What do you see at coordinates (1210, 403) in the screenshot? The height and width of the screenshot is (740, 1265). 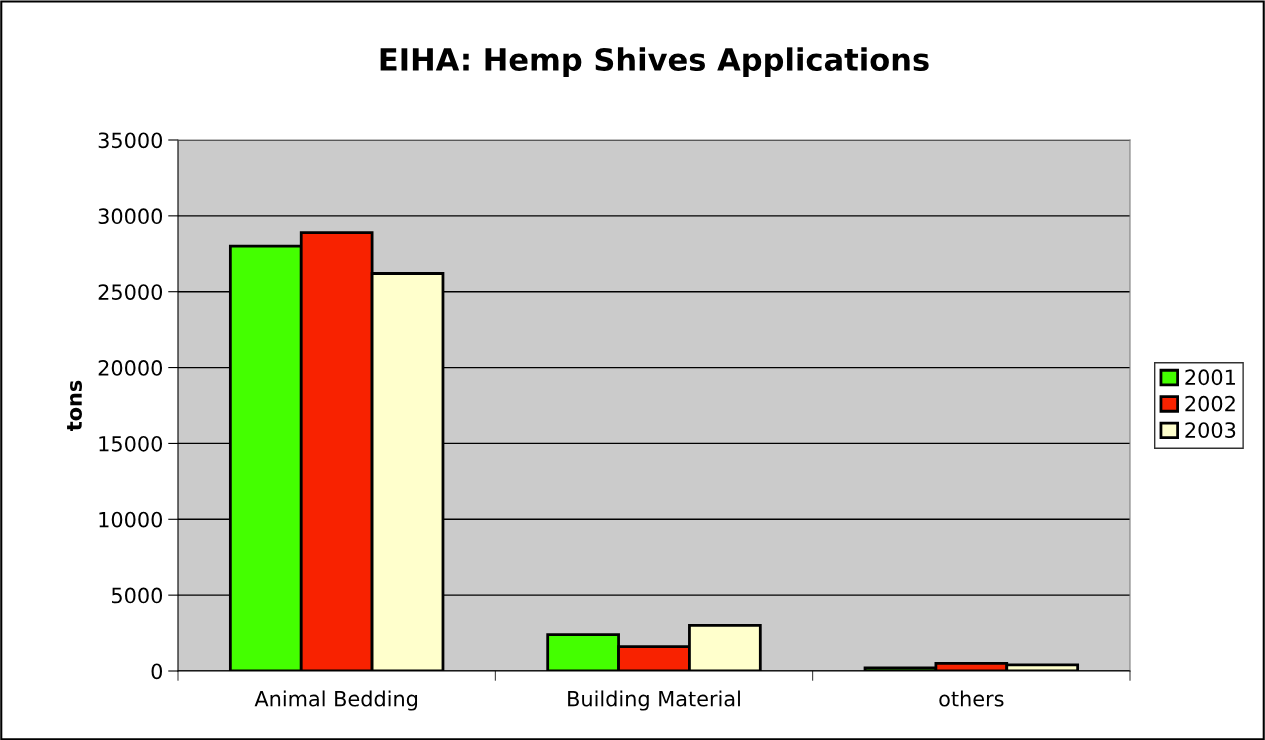 I see `legend-label: 2002` at bounding box center [1210, 403].